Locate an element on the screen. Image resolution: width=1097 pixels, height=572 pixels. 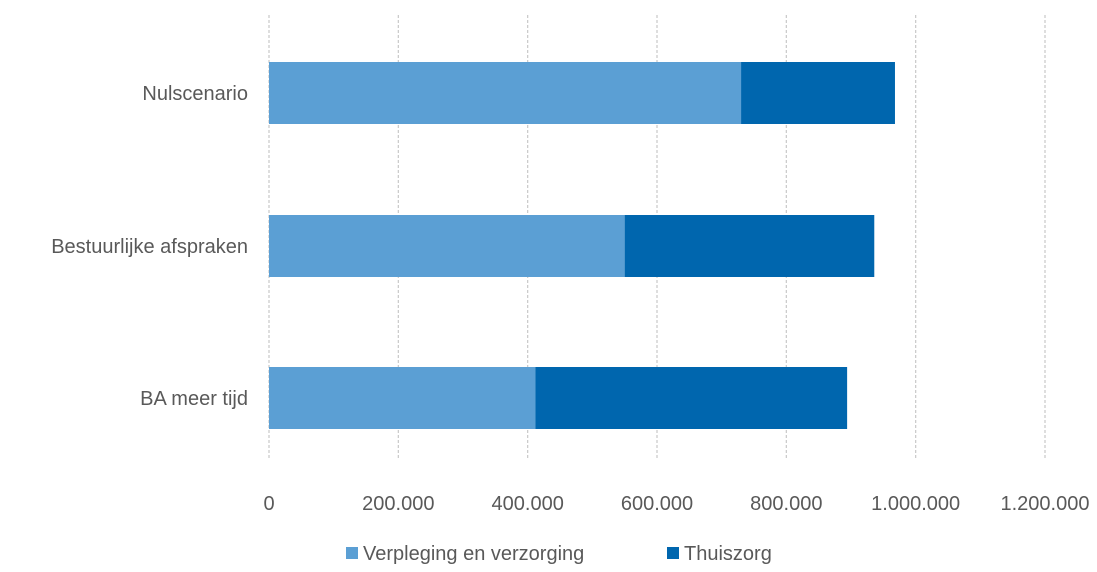
x-tick-label: 1.000.000 is located at coordinates (915, 504).